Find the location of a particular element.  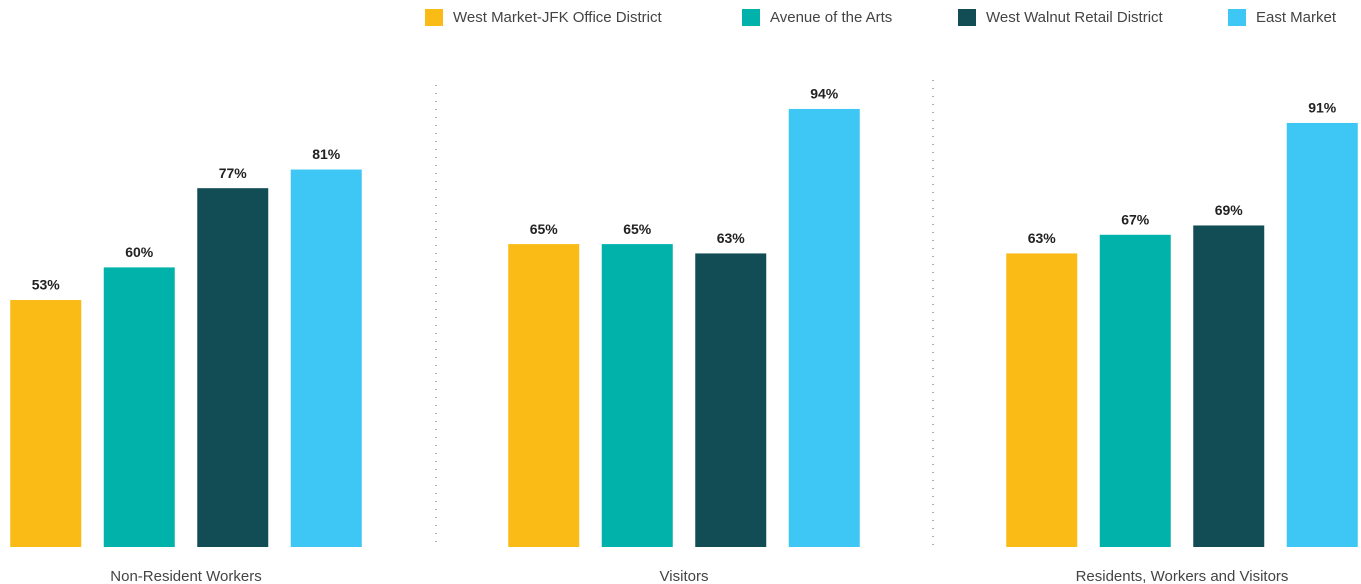

legend-label: West Walnut Retail District is located at coordinates (1075, 17).